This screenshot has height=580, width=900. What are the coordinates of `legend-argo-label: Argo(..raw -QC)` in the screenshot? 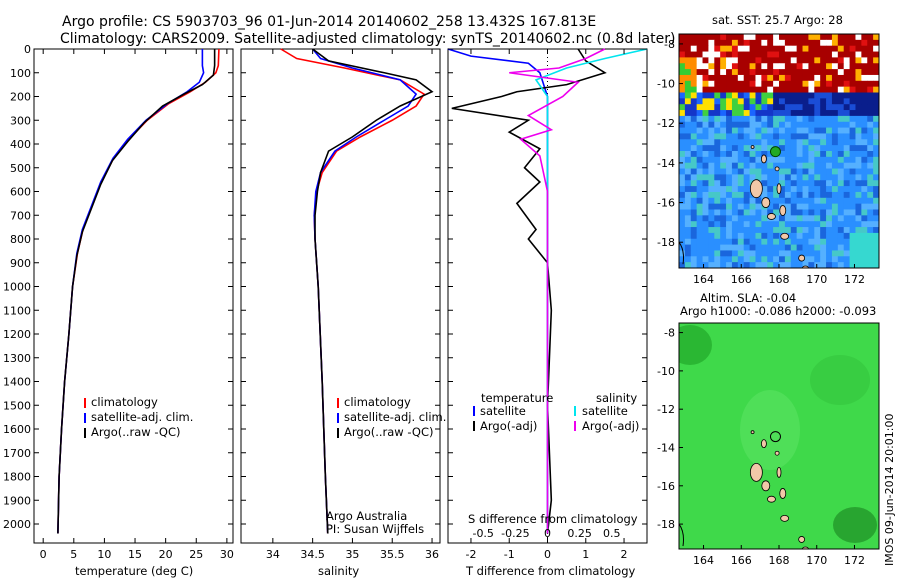 It's located at (136, 432).